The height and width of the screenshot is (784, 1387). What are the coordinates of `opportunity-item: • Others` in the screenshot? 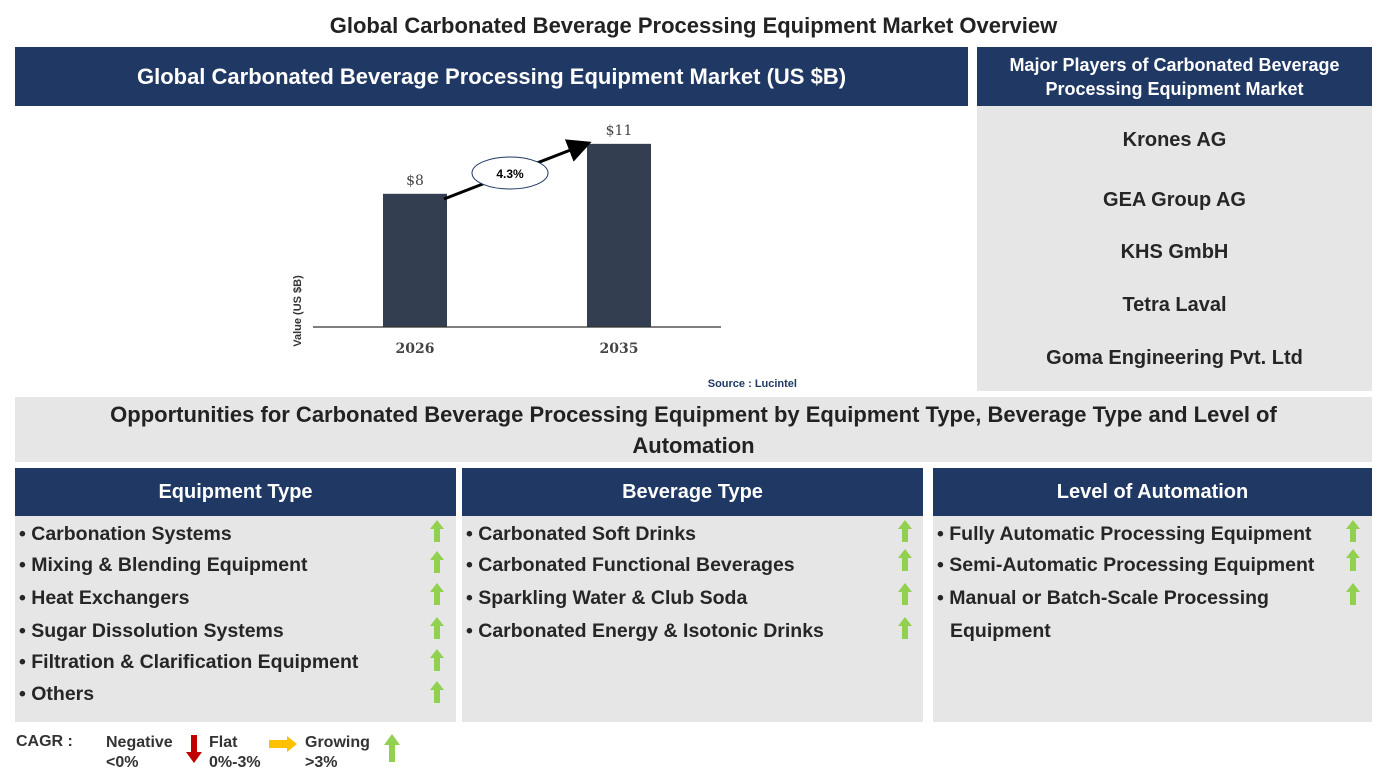 It's located at (57, 694).